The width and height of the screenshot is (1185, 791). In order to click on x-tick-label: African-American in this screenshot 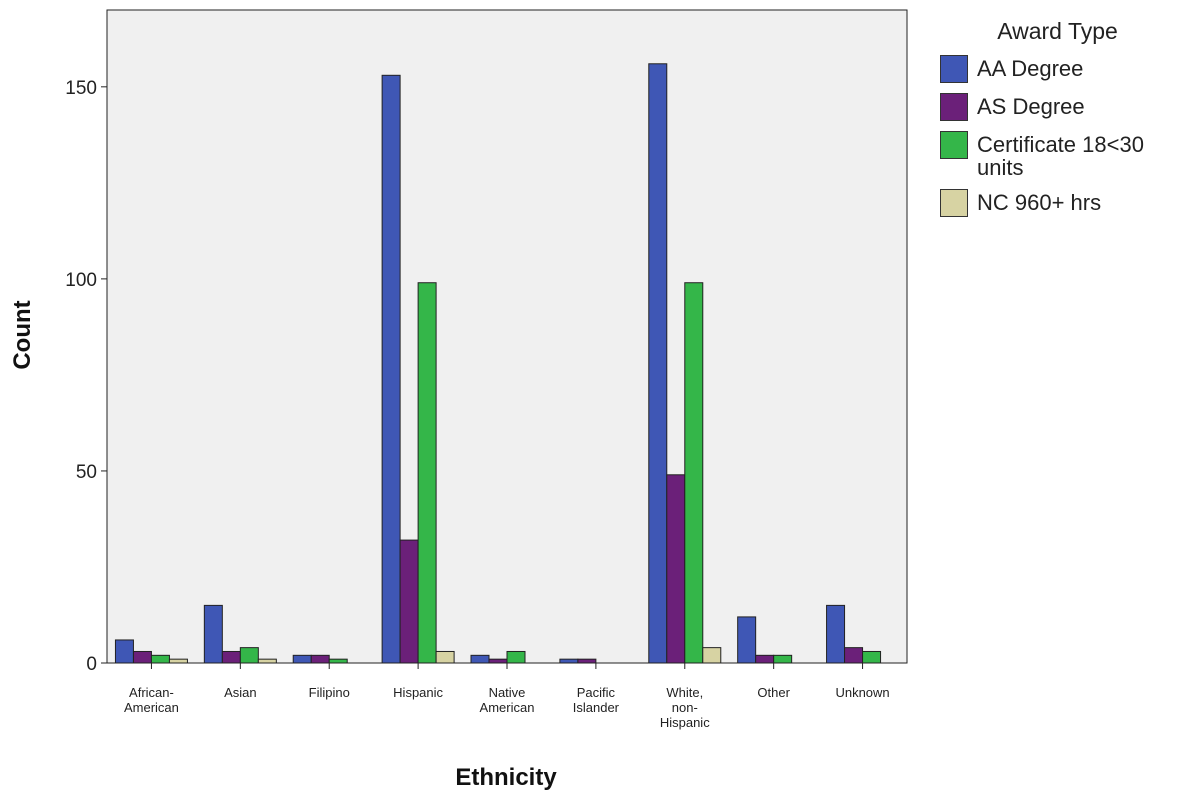, I will do `click(151, 700)`.